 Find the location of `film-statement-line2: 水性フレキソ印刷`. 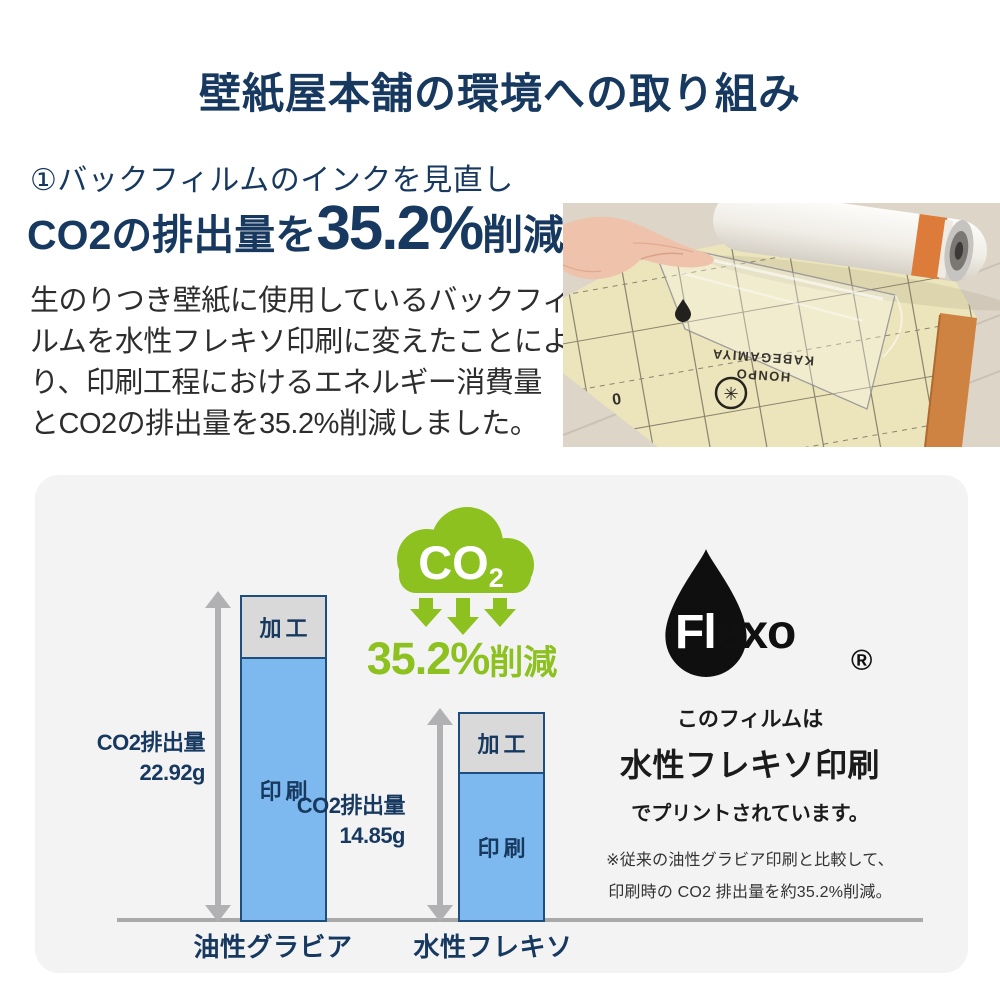

film-statement-line2: 水性フレキソ印刷 is located at coordinates (749, 765).